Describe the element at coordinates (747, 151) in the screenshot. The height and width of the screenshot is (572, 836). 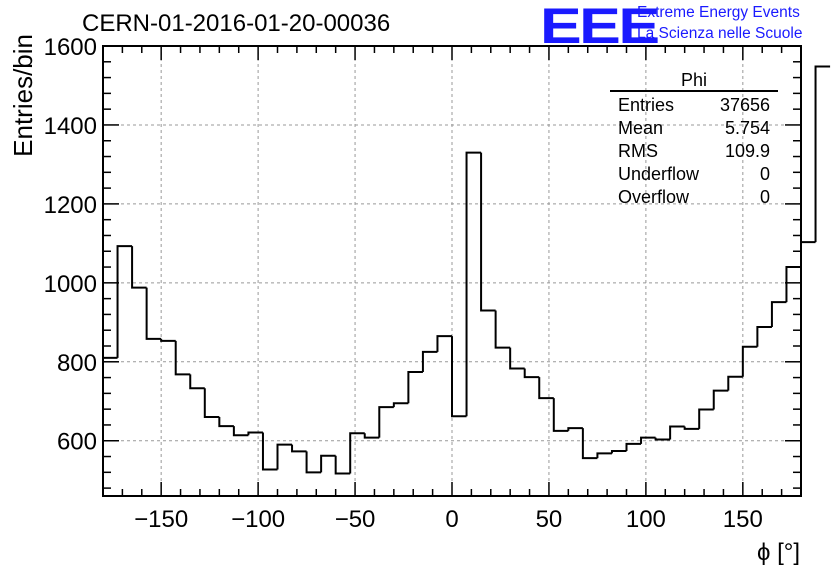
I see `stats-value: 109.9` at that location.